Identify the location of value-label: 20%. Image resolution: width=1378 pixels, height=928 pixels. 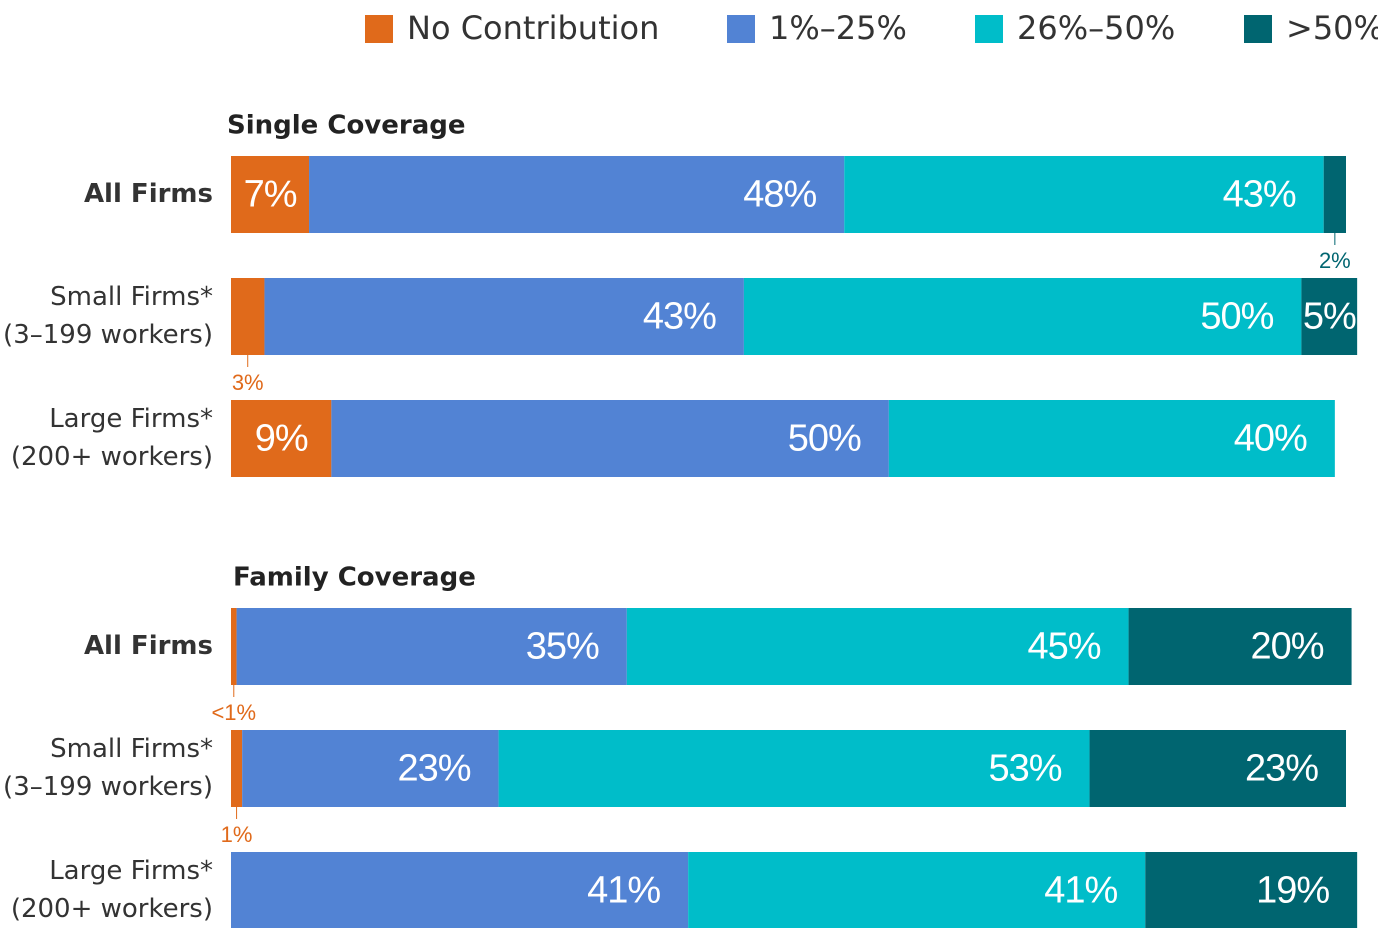
(1287, 647).